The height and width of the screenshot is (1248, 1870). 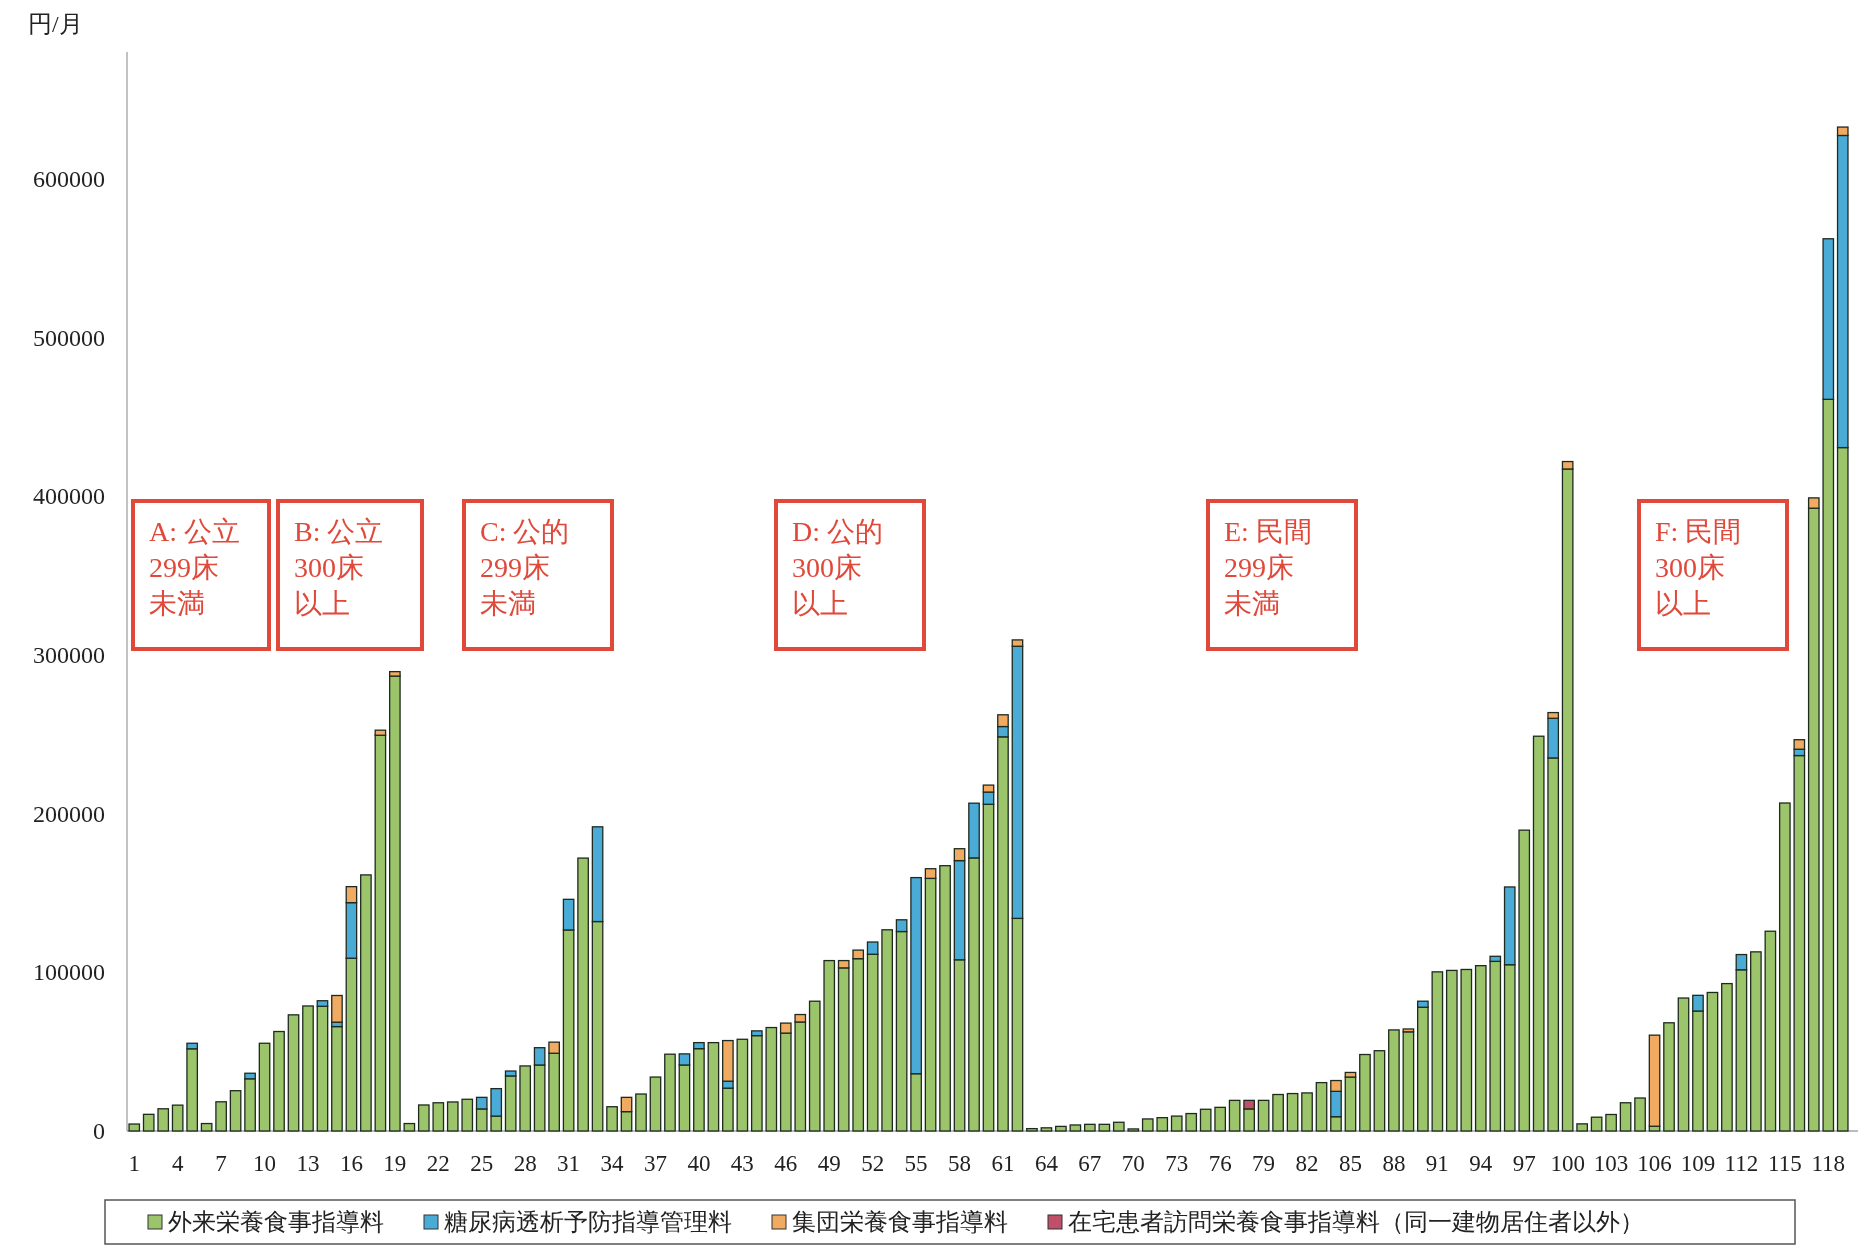 What do you see at coordinates (69, 496) in the screenshot?
I see `y-tick-label: 400000` at bounding box center [69, 496].